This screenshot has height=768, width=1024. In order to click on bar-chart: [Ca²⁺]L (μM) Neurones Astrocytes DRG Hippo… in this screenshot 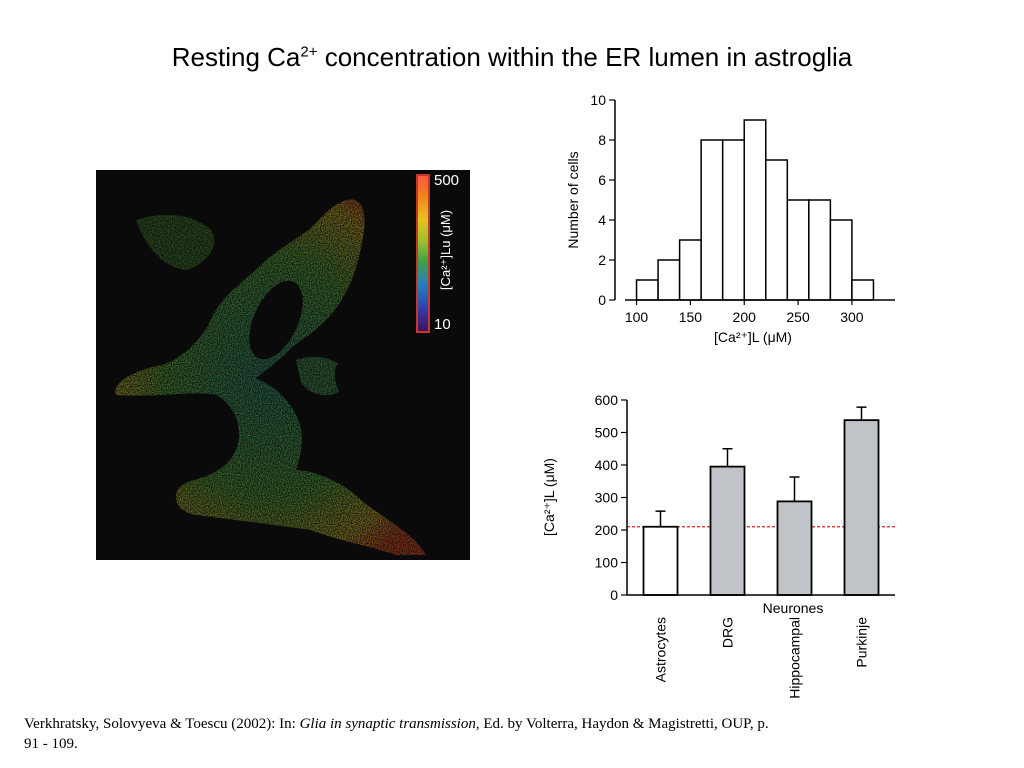, I will do `click(718, 545)`.